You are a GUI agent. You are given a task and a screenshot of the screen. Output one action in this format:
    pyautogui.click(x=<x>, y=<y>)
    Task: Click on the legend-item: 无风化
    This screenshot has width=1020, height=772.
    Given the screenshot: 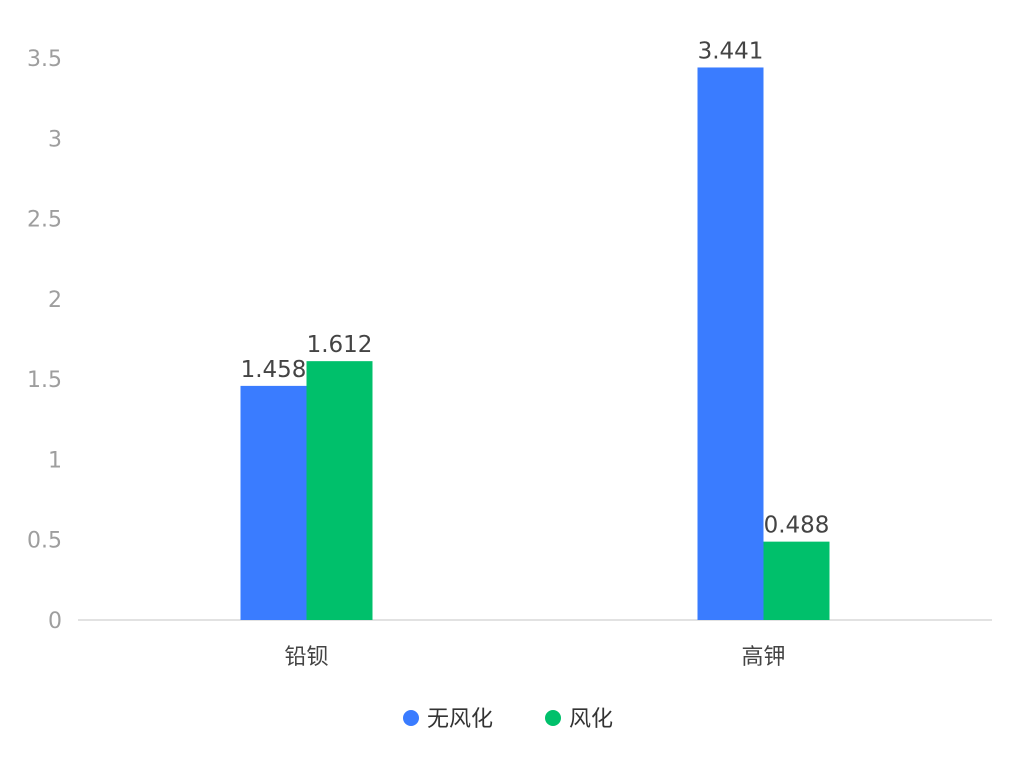 What is the action you would take?
    pyautogui.click(x=448, y=719)
    